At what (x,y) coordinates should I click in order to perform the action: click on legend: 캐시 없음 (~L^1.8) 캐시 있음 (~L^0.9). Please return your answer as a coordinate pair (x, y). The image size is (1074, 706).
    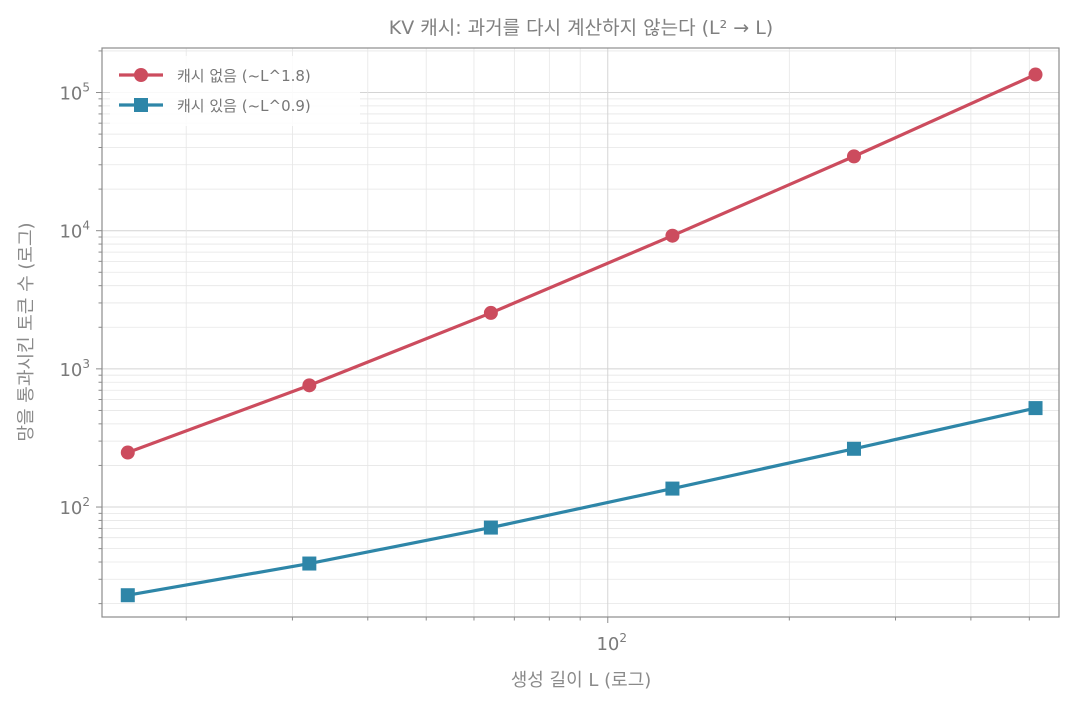
    Looking at the image, I should click on (235, 91).